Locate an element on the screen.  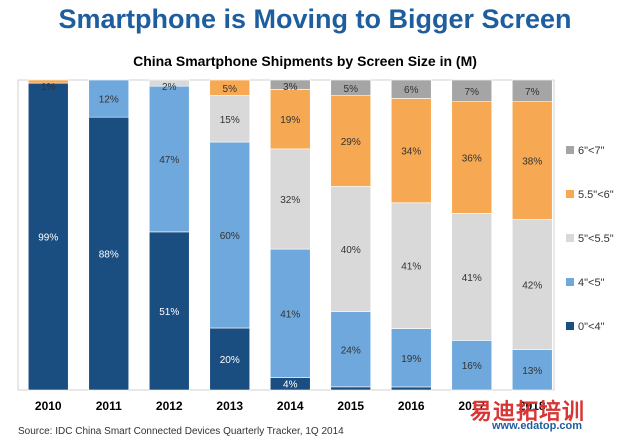
bar-segment-4-5-2017 is located at coordinates (472, 365).